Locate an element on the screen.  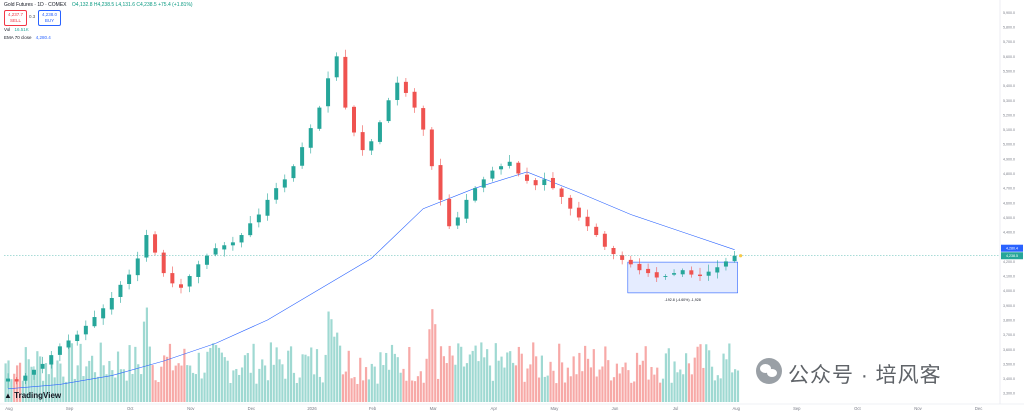
ema-label: EMA 70 close is located at coordinates (18, 37).